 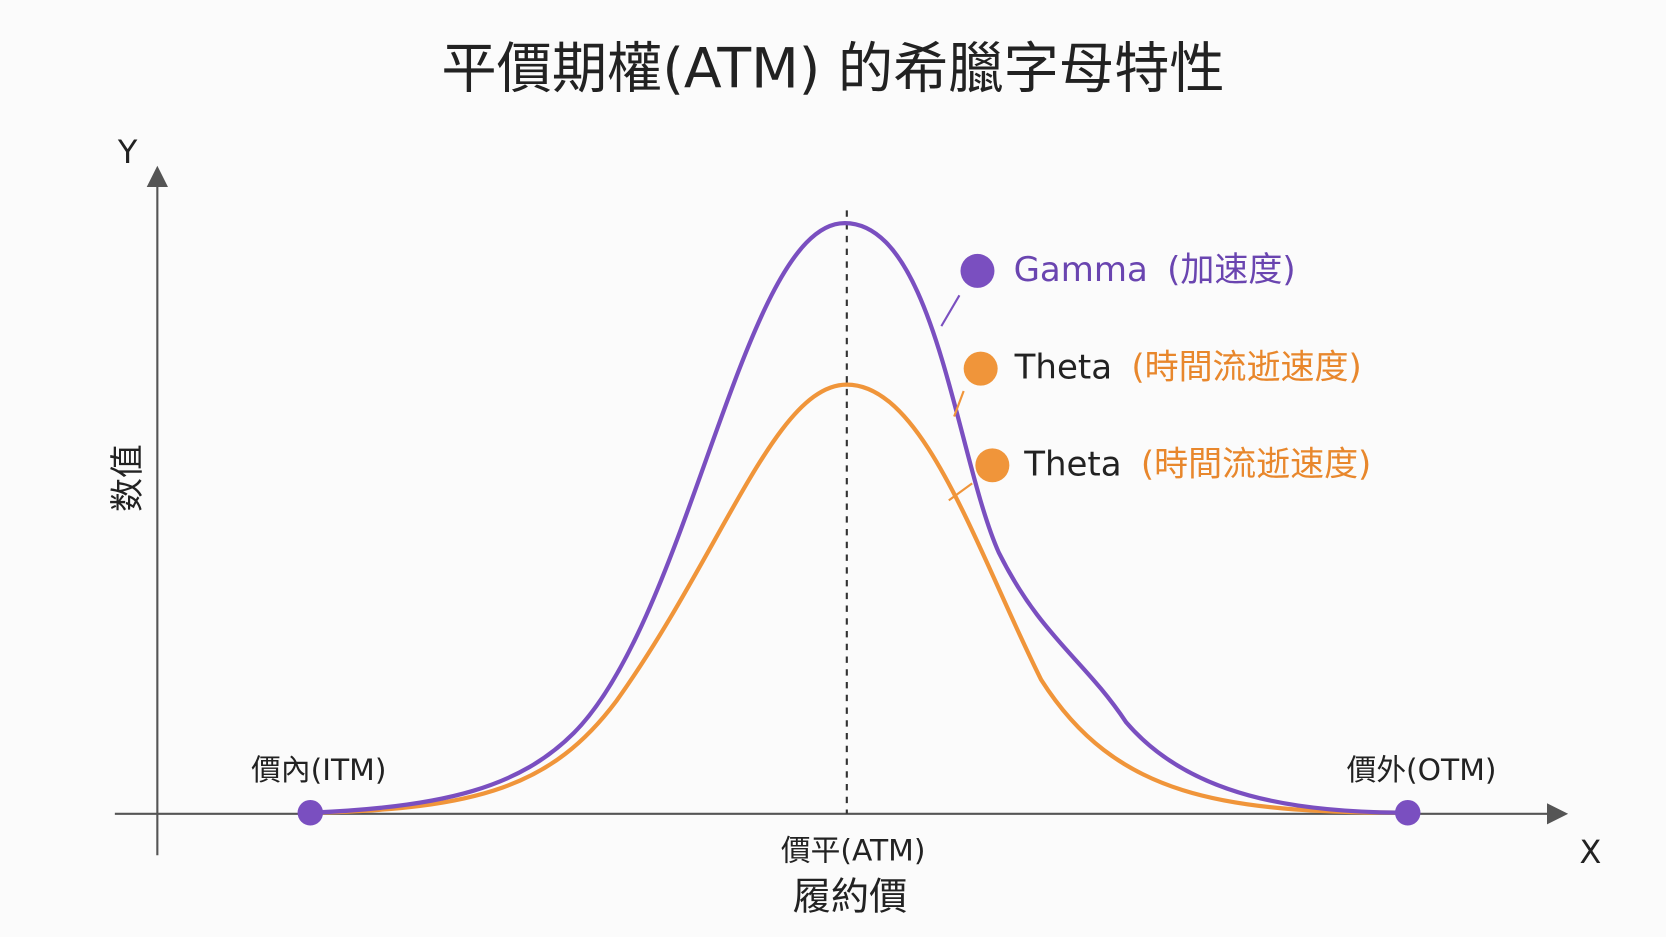 What do you see at coordinates (1591, 852) in the screenshot?
I see `x-axis-letter: X` at bounding box center [1591, 852].